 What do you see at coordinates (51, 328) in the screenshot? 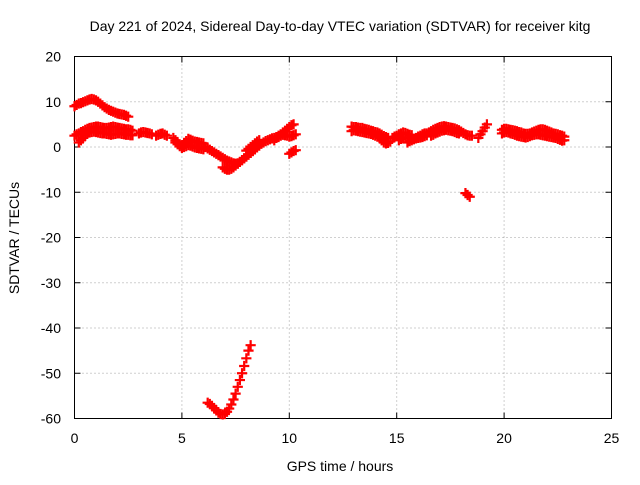
I see `y-tick-label: -40` at bounding box center [51, 328].